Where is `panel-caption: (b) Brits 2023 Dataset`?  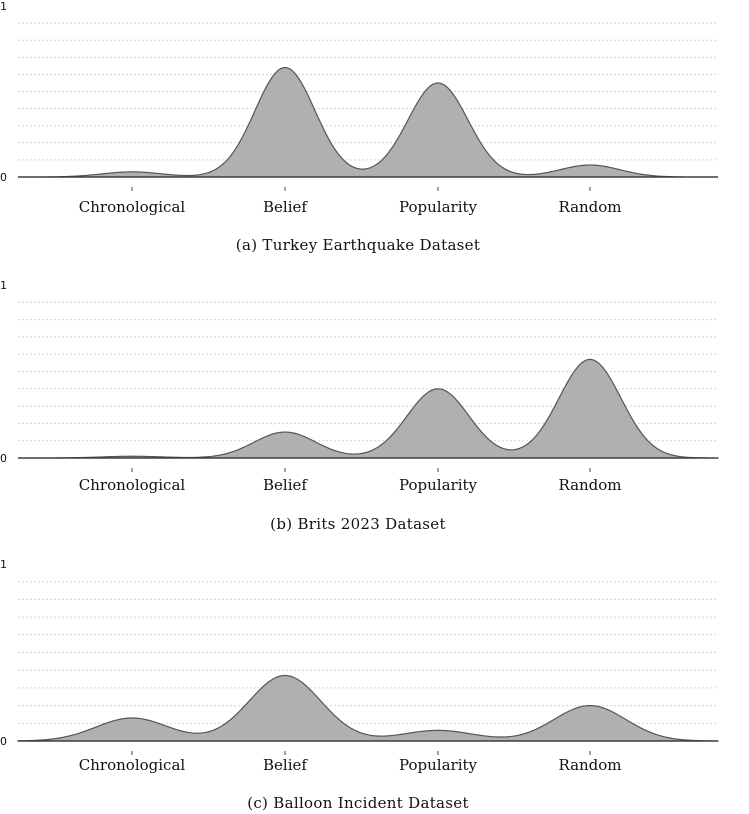 panel-caption: (b) Brits 2023 Dataset is located at coordinates (358, 524).